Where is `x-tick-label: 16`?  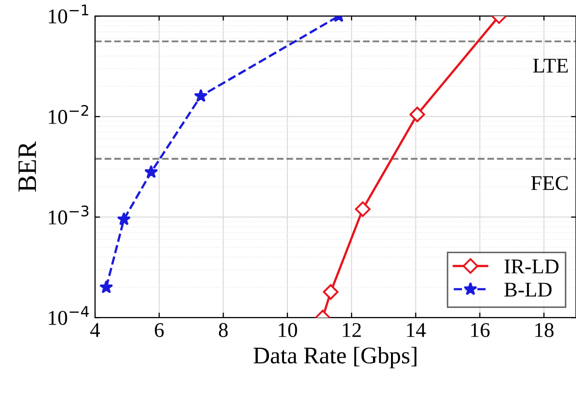
x-tick-label: 16 is located at coordinates (480, 330).